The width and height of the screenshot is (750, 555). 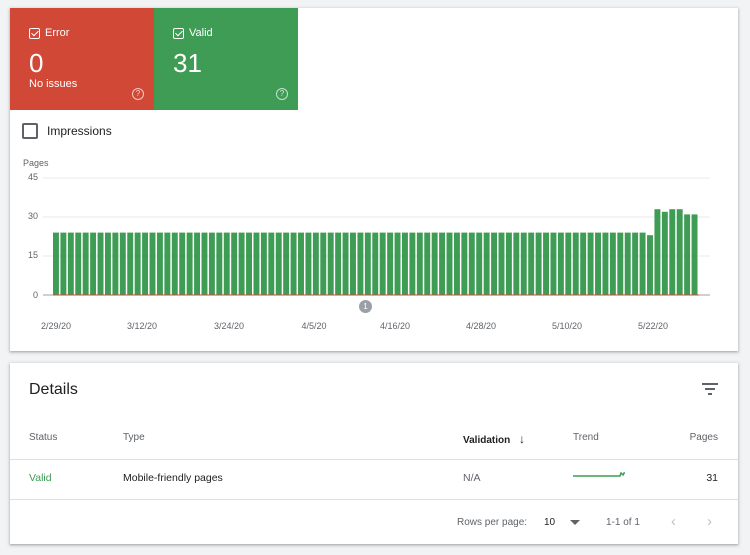 What do you see at coordinates (365, 306) in the screenshot?
I see `chart-annotation-marker: 1` at bounding box center [365, 306].